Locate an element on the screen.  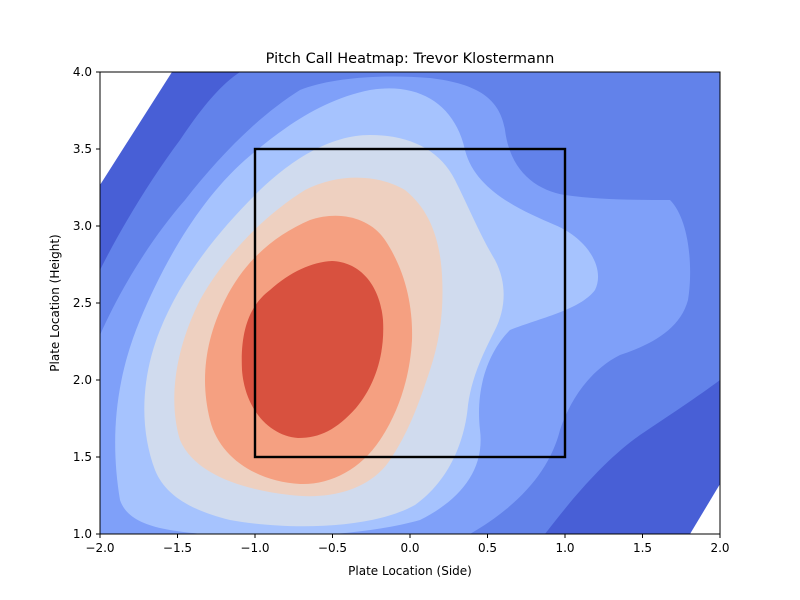
x-tick-label: 0.5 is located at coordinates (487, 548).